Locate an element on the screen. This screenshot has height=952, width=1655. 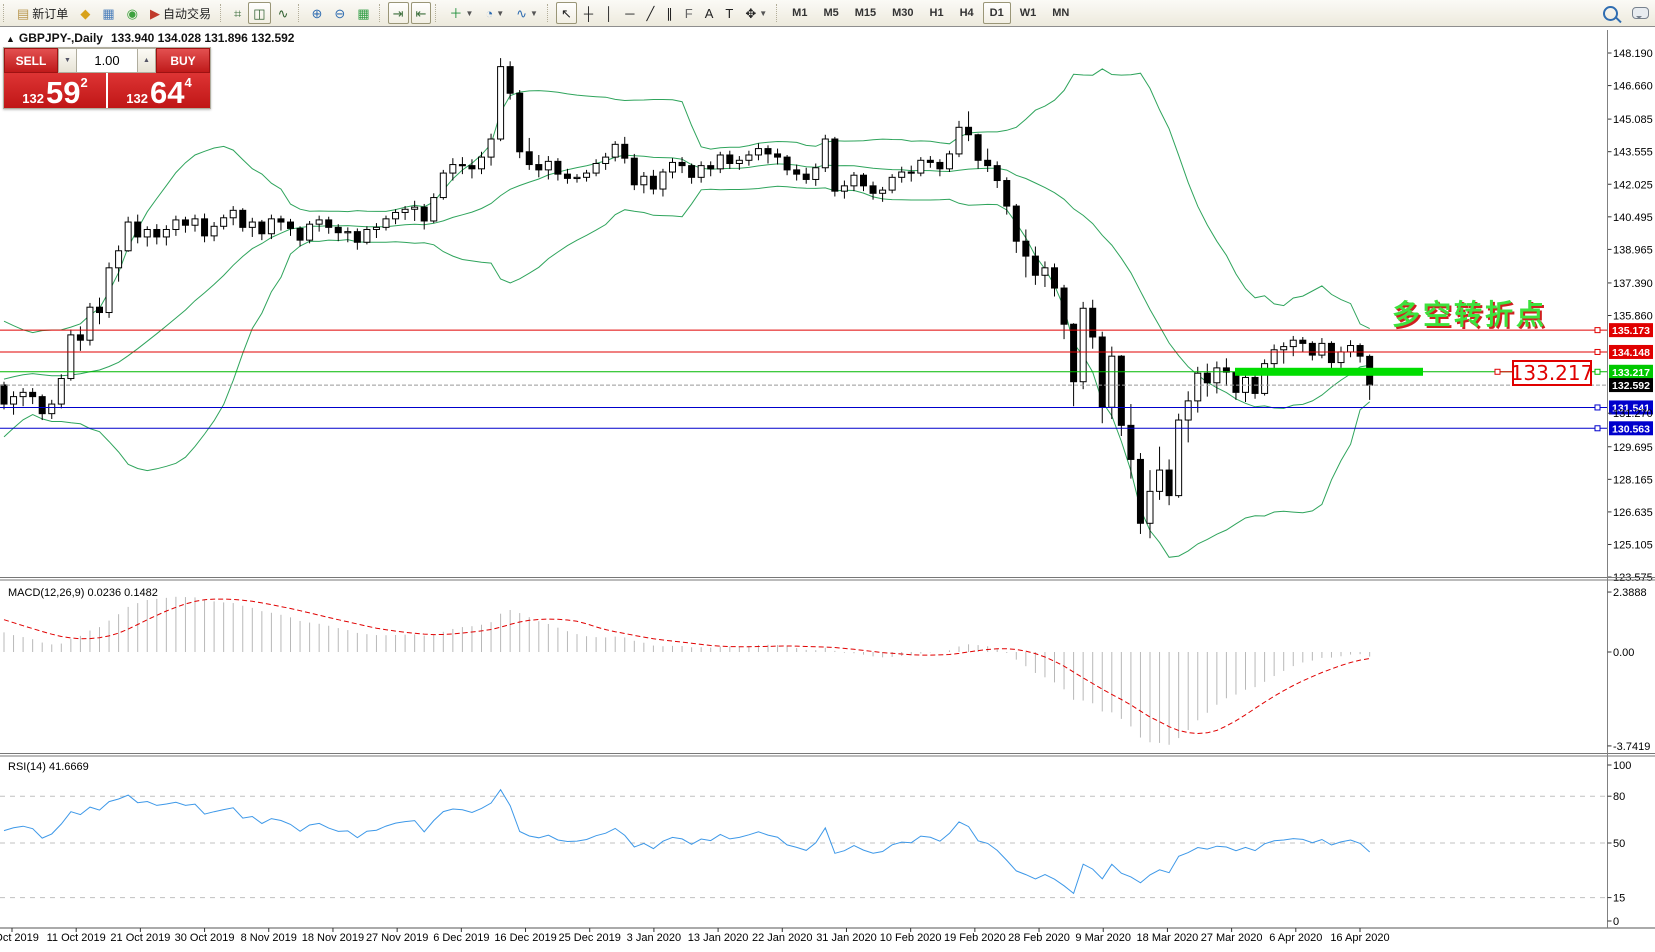
timeframe-mn-button: MN is located at coordinates (1060, 13).